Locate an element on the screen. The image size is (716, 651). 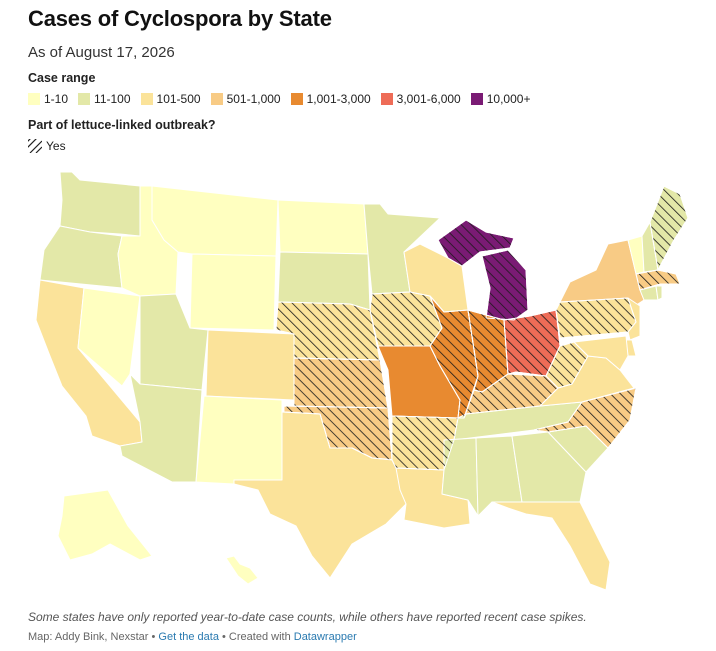
legend-item-5: 3,001-6,000 is located at coordinates (420, 99).